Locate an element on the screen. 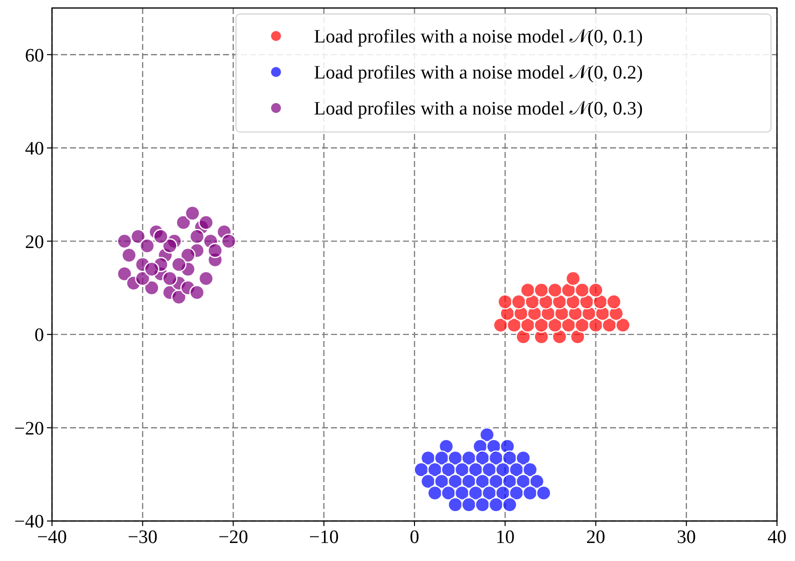 This screenshot has height=561, width=795. y-tick-label: 40 is located at coordinates (34, 149).